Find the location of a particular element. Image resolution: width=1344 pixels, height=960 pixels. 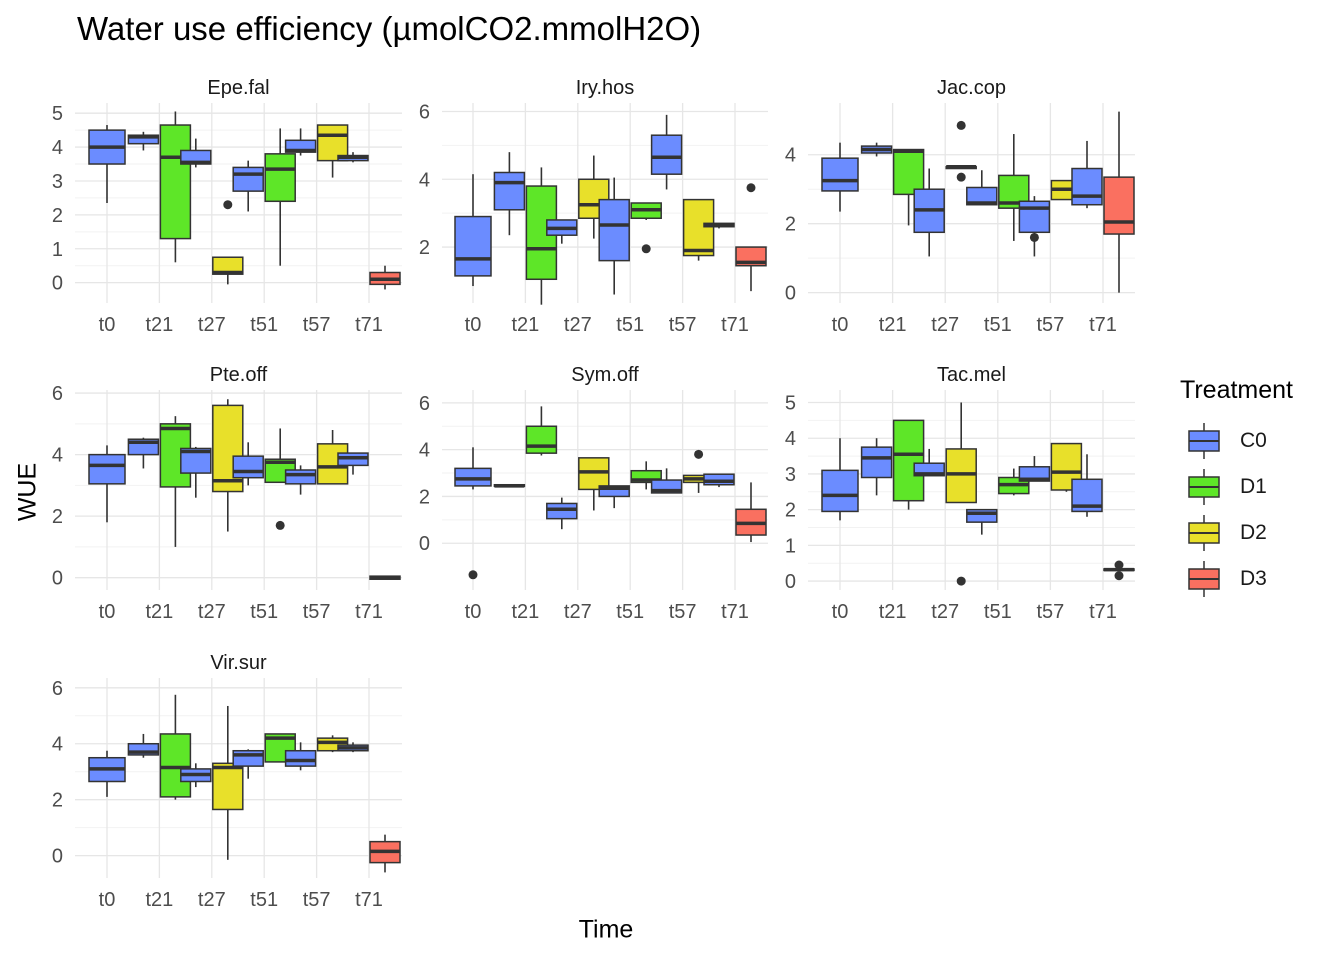

panel-title: Pte.off is located at coordinates (239, 375).